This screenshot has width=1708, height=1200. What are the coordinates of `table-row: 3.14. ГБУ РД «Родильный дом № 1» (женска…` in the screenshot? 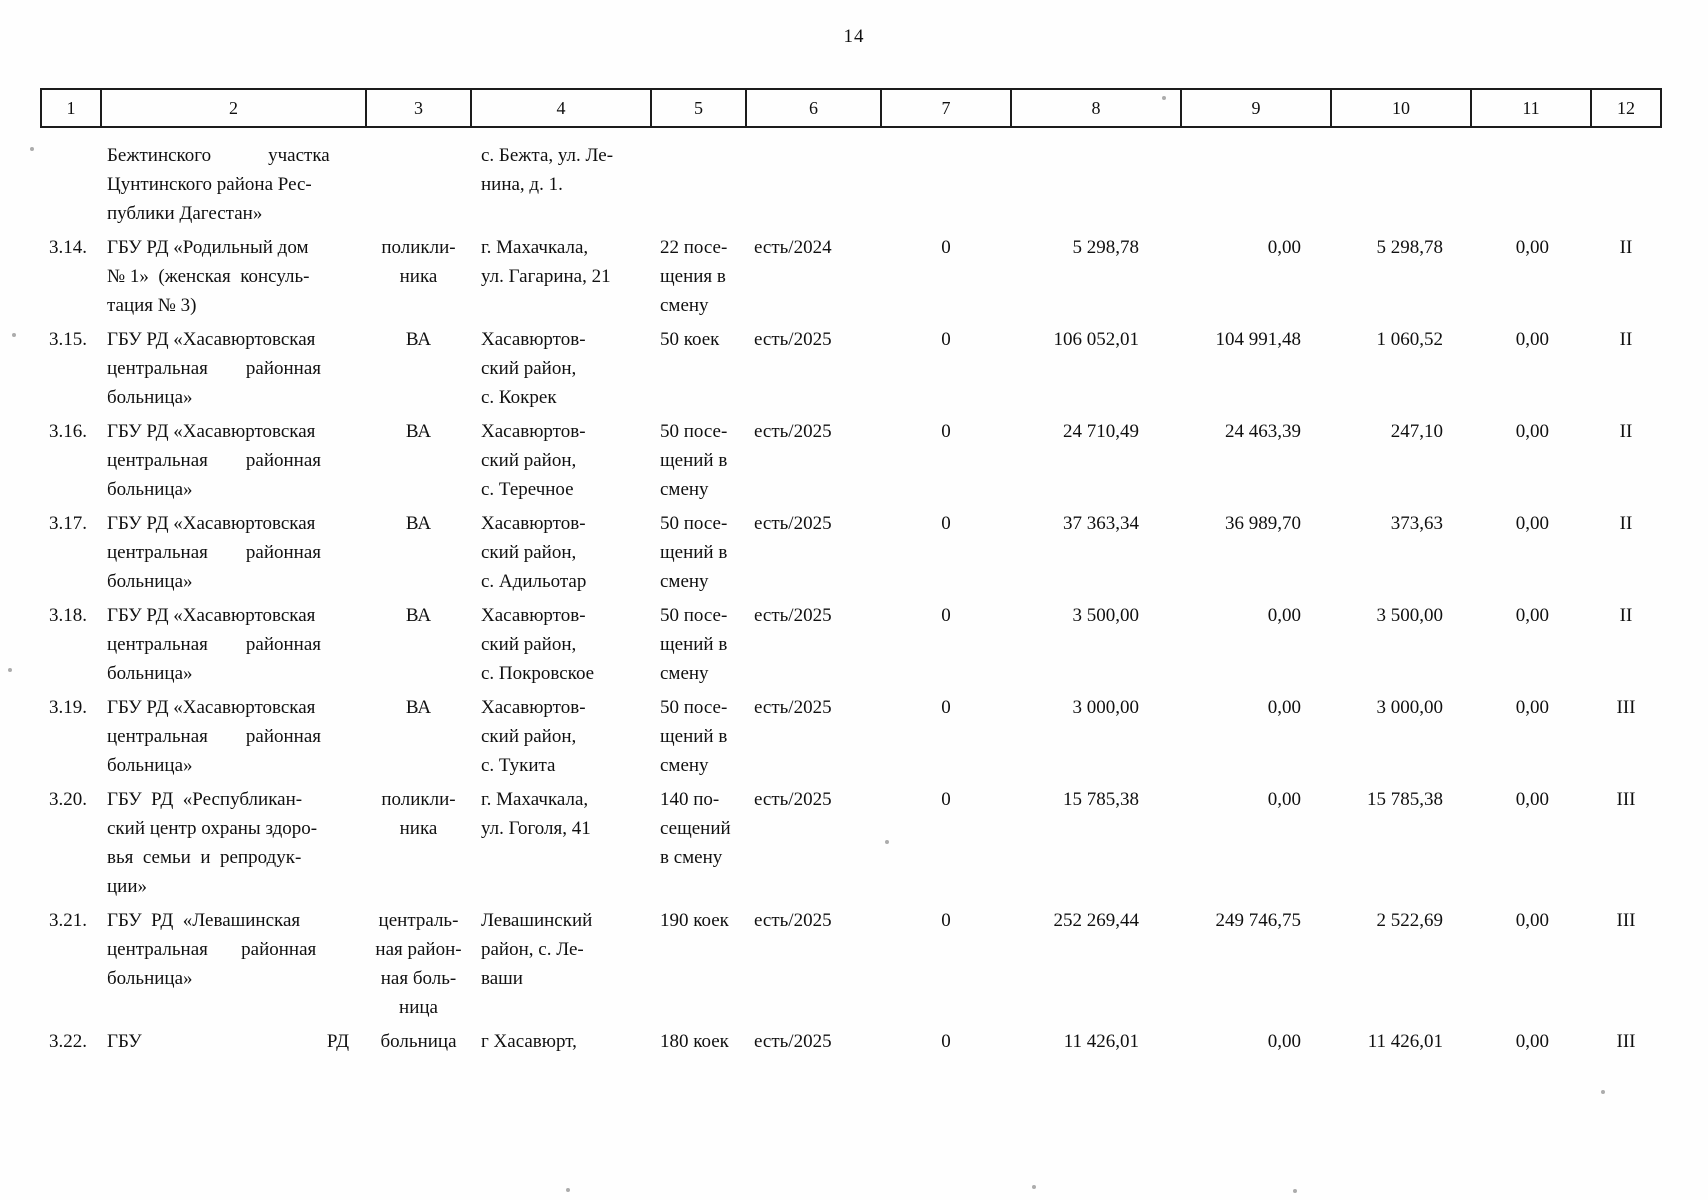 It's located at (851, 279).